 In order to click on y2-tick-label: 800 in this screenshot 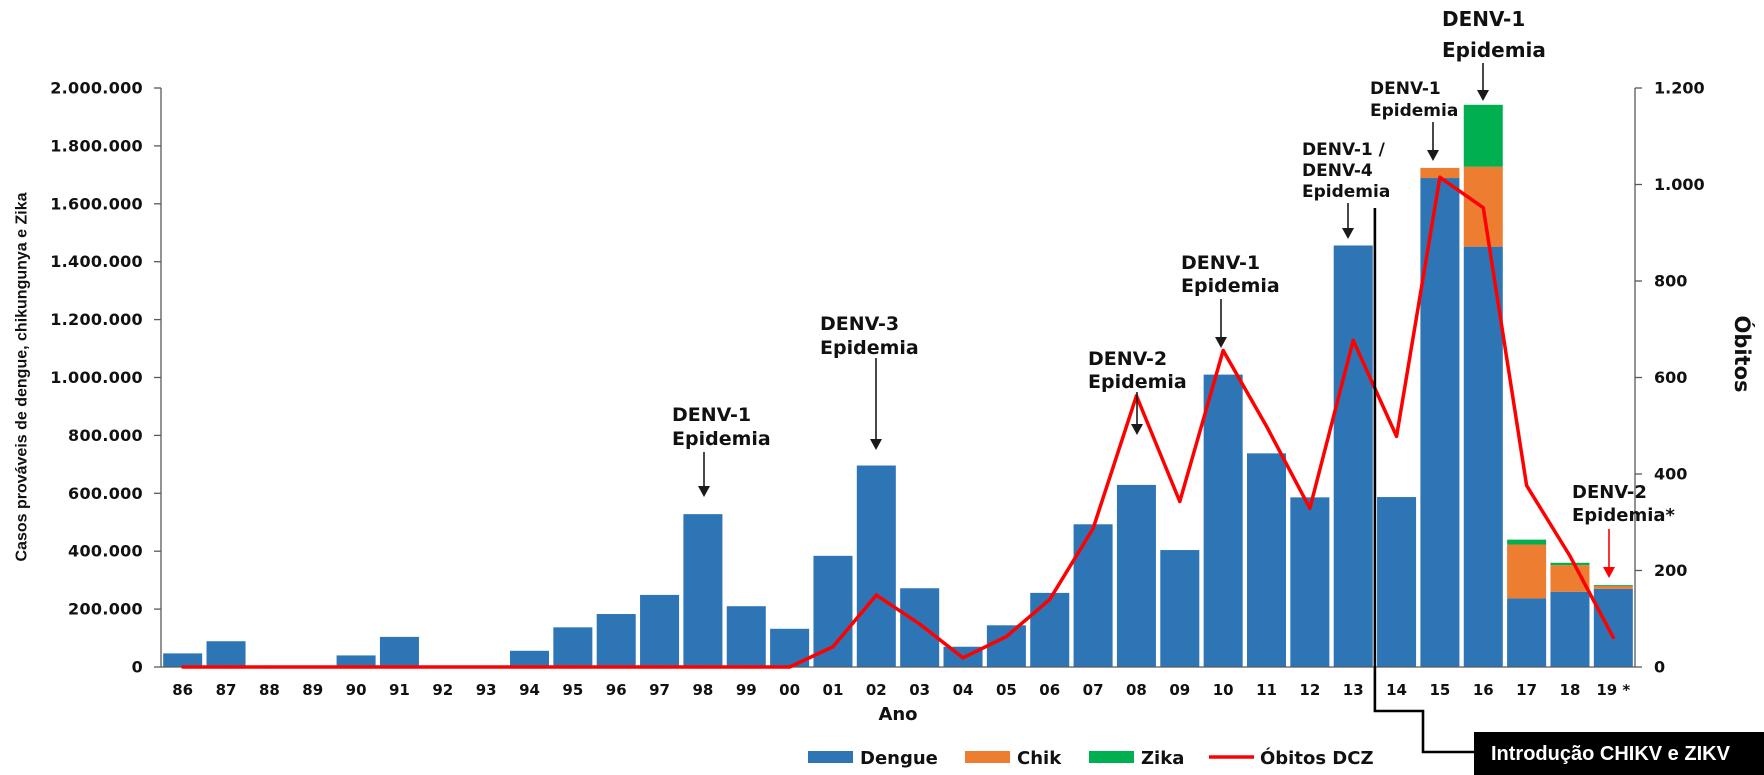, I will do `click(1670, 281)`.